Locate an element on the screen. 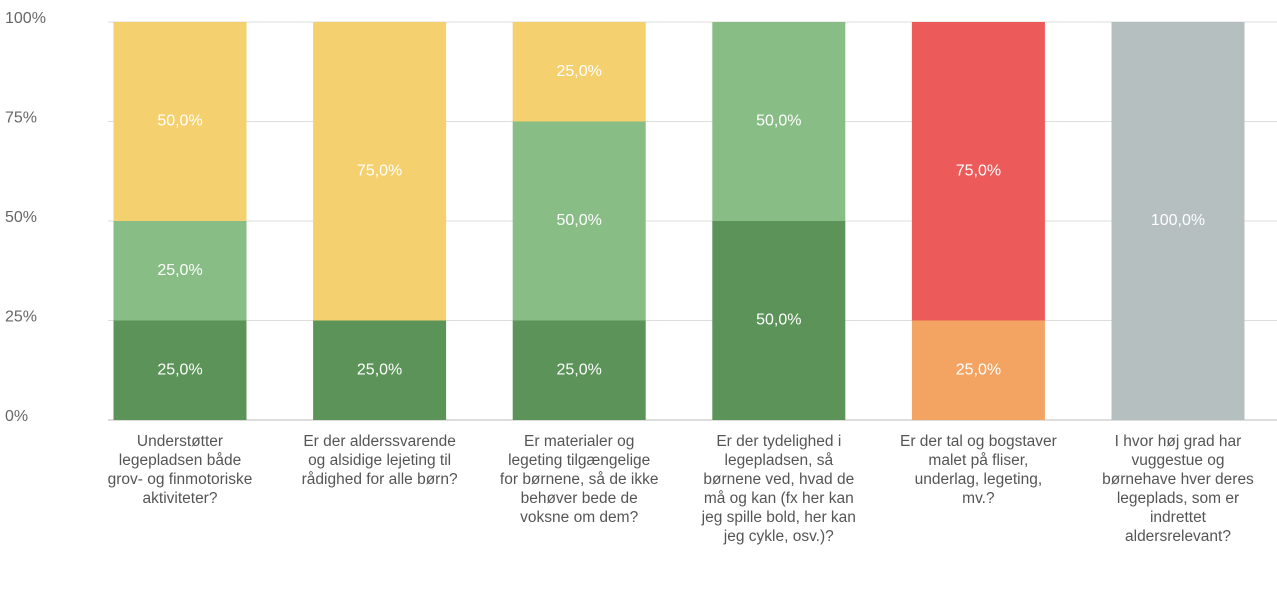  value-label: 100,0% is located at coordinates (1178, 220).